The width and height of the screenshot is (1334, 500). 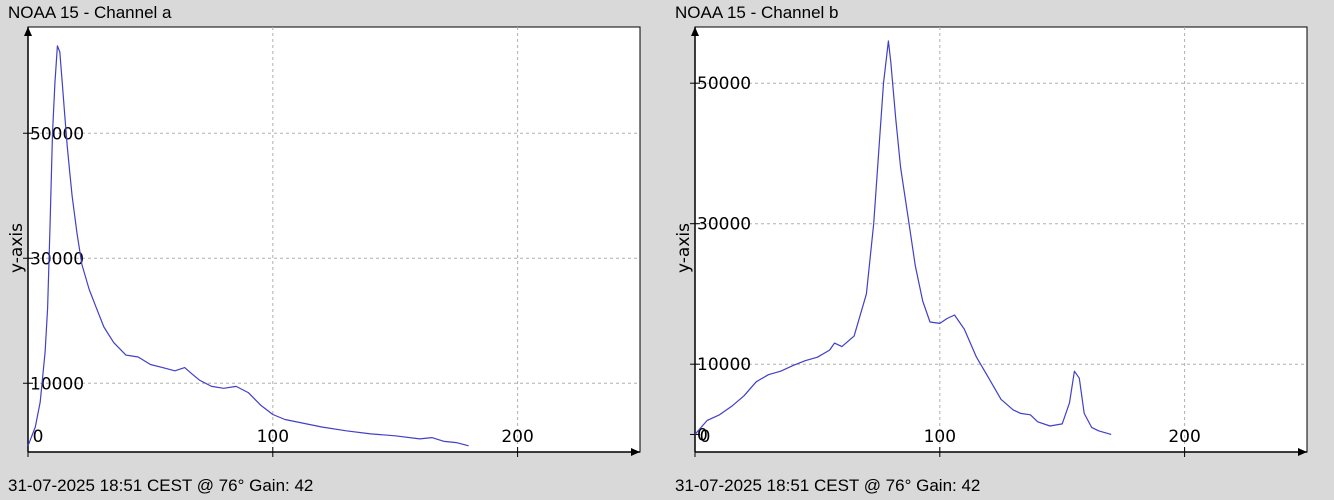 What do you see at coordinates (702, 435) in the screenshot?
I see `y-tick-label: 0` at bounding box center [702, 435].